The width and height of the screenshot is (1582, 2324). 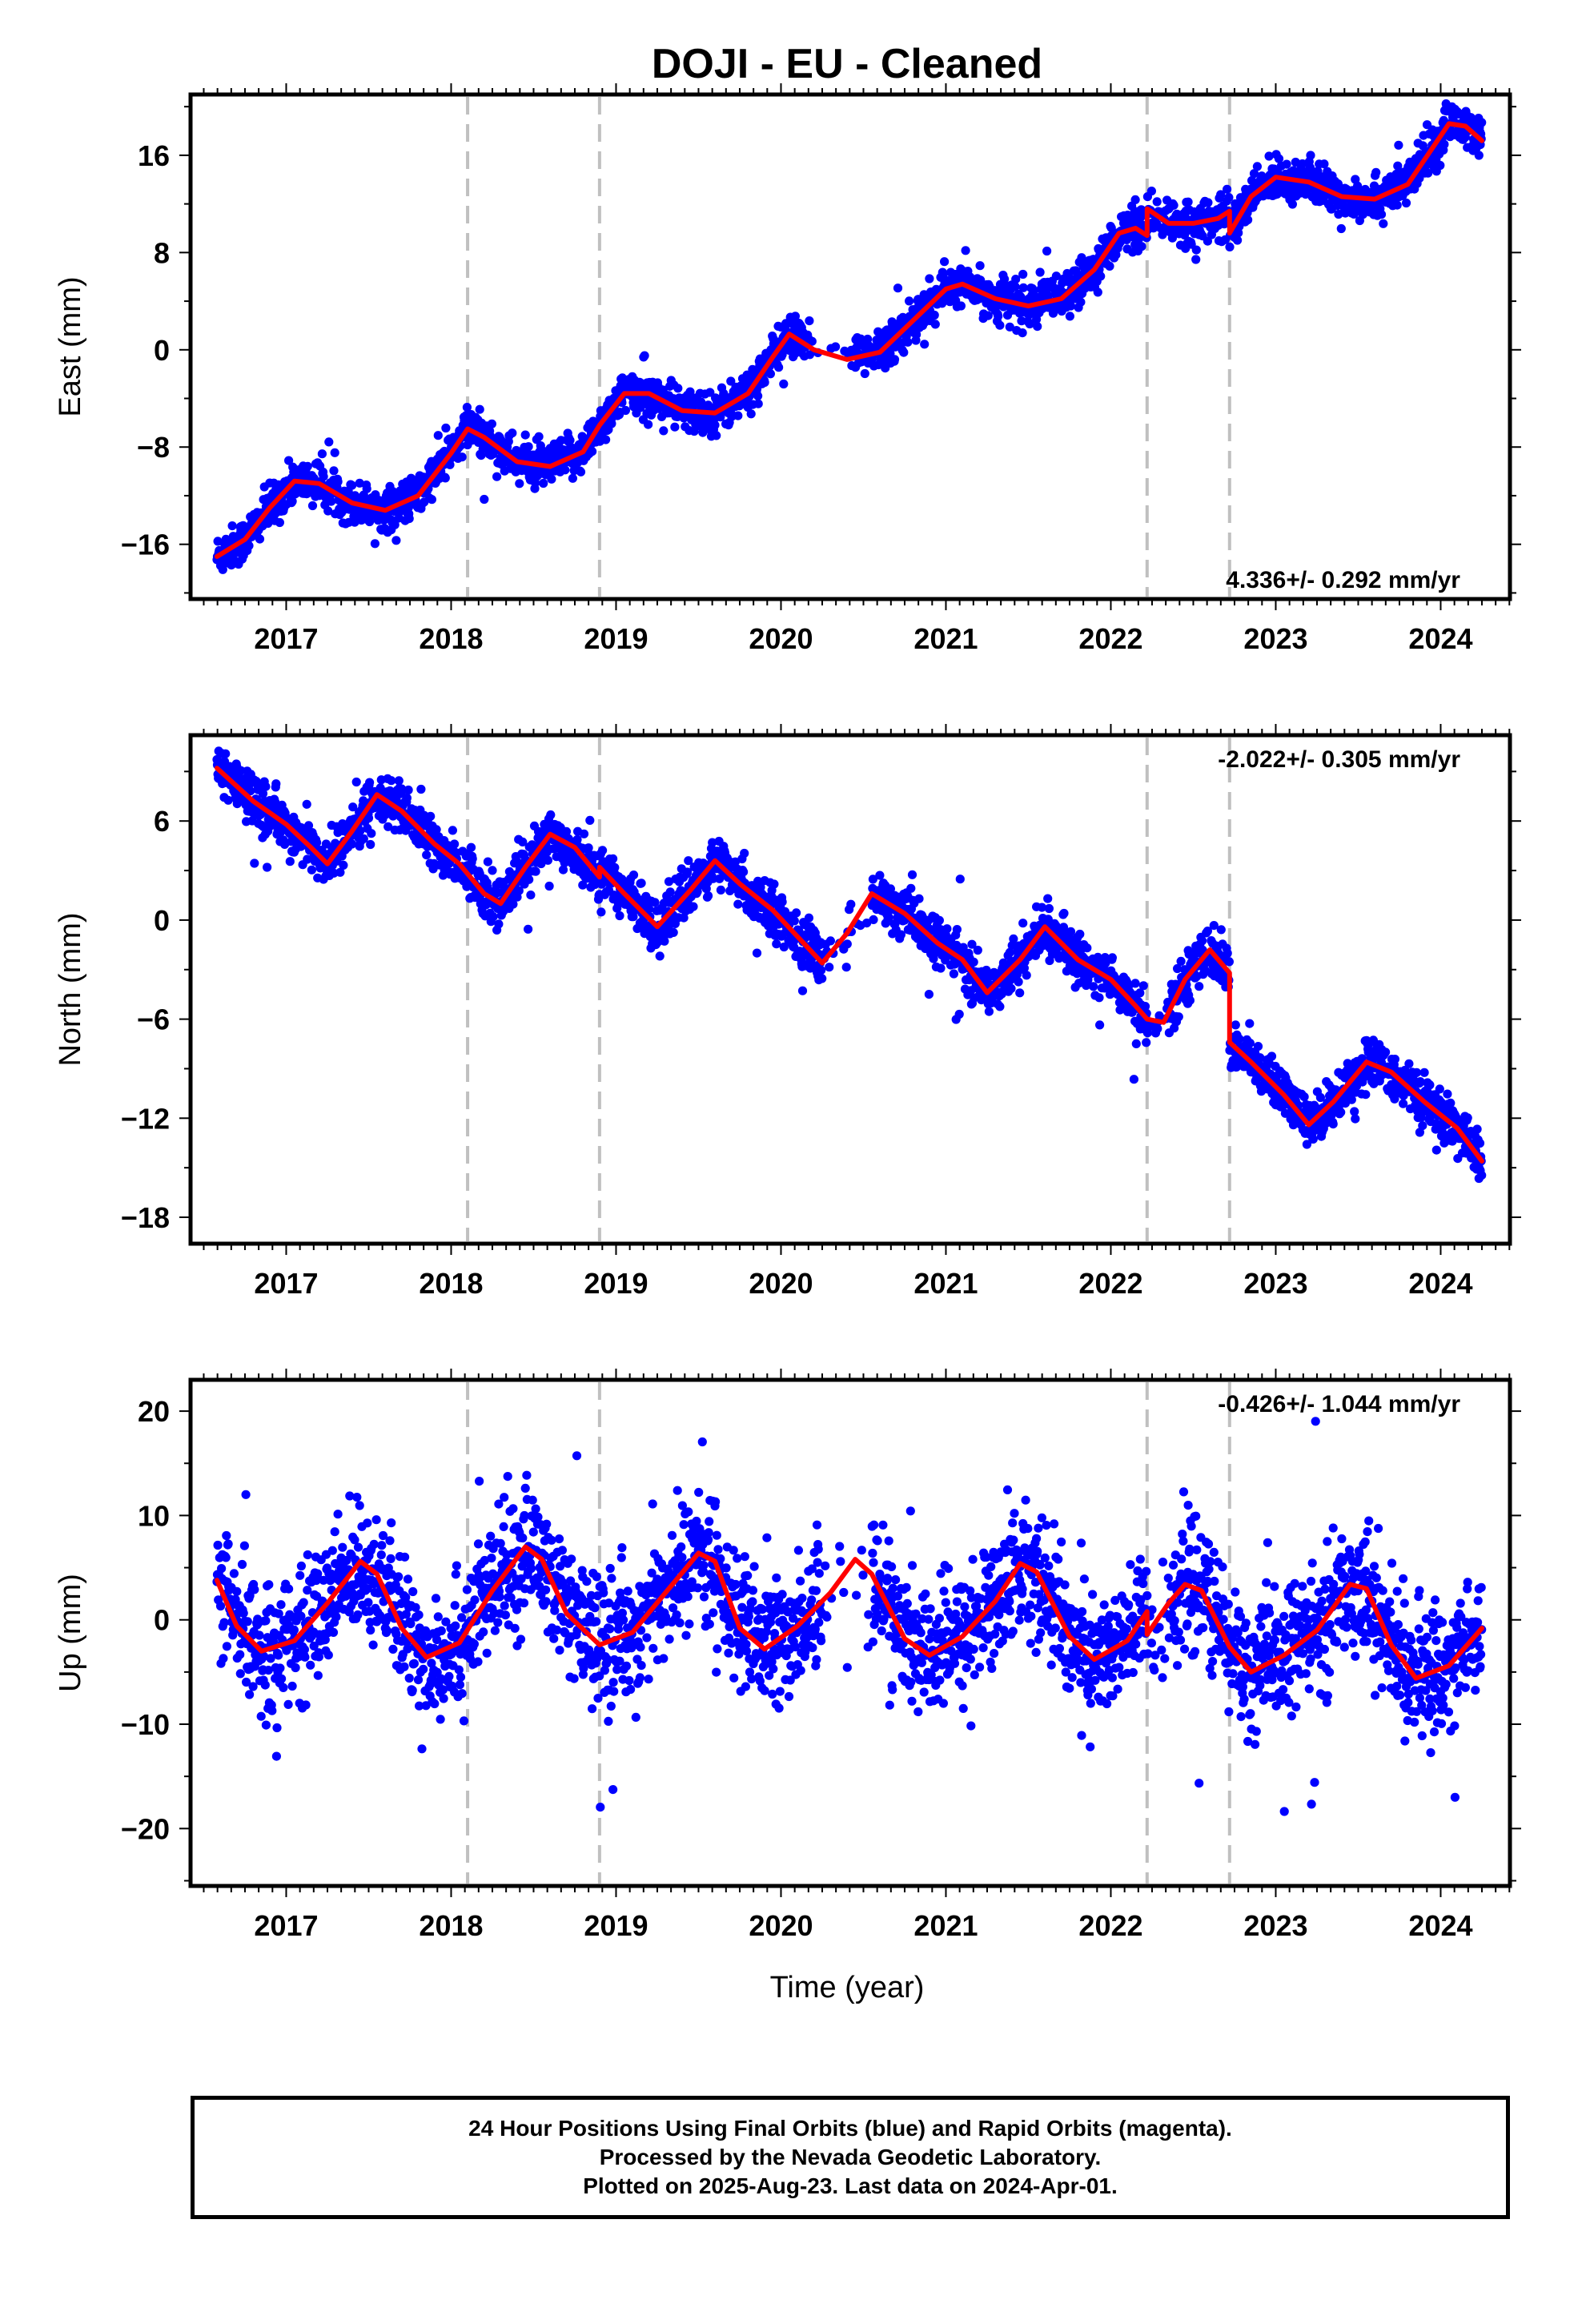 I want to click on y-tick-label: 8, so click(x=162, y=252).